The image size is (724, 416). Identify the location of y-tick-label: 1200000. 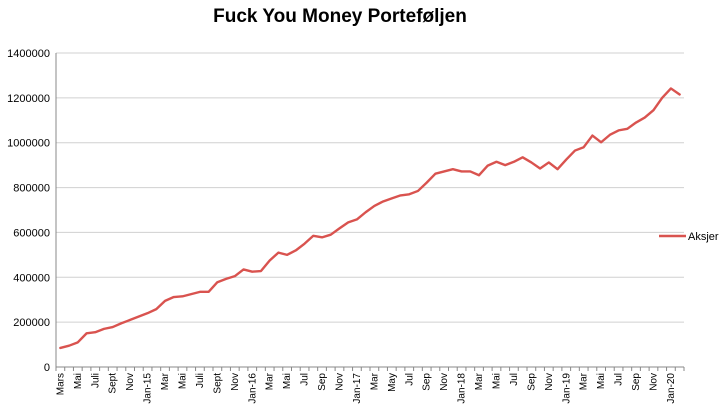
(28, 99).